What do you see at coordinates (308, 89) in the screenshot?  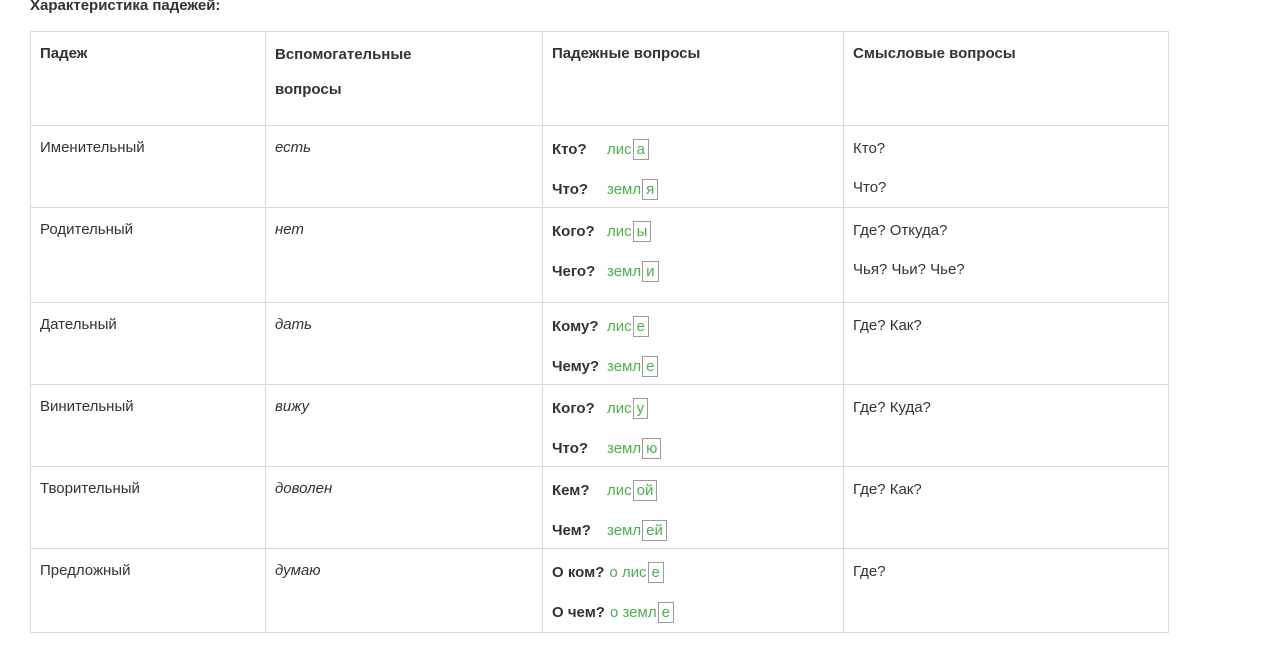 I see `col-header-aux-line2: вопросы` at bounding box center [308, 89].